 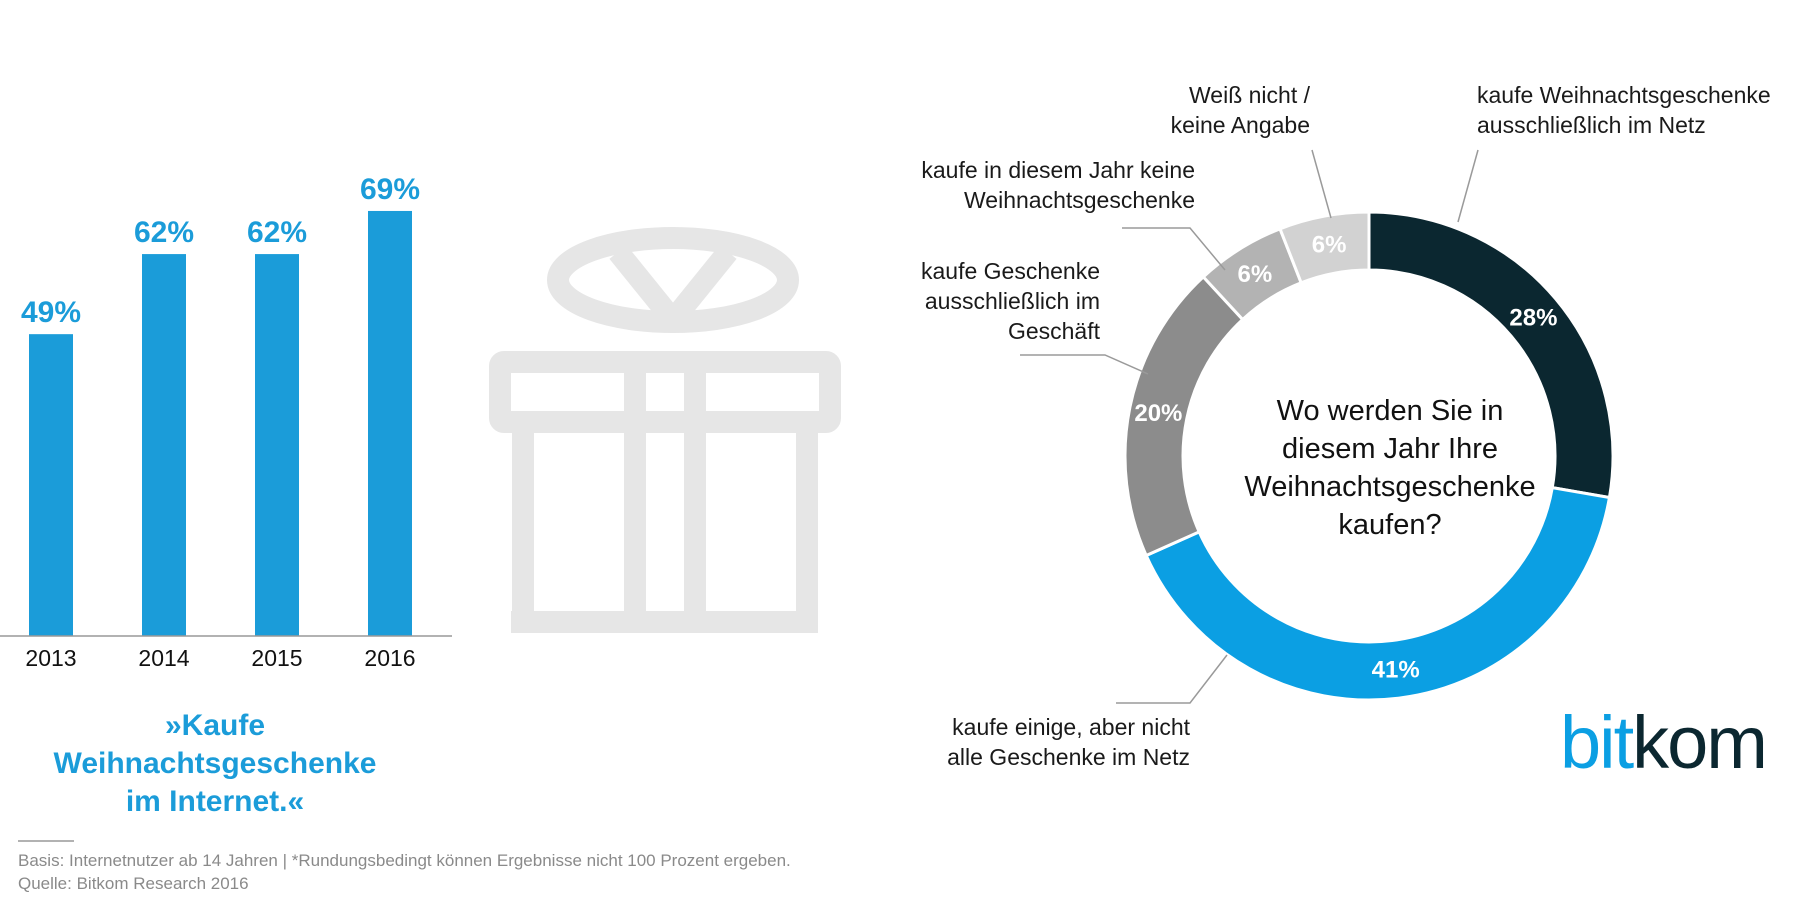 I want to click on donut-chart: 28% 41% 20% 6% 6%, so click(x=1369, y=456).